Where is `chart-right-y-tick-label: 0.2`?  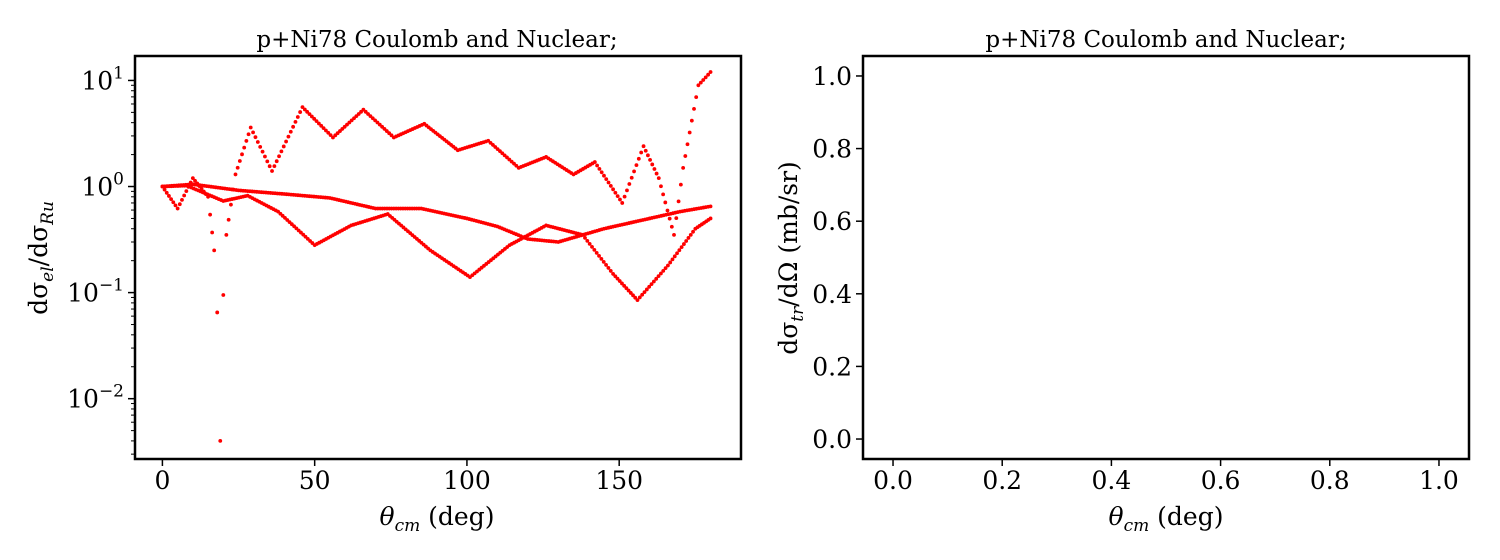 chart-right-y-tick-label: 0.2 is located at coordinates (832, 366).